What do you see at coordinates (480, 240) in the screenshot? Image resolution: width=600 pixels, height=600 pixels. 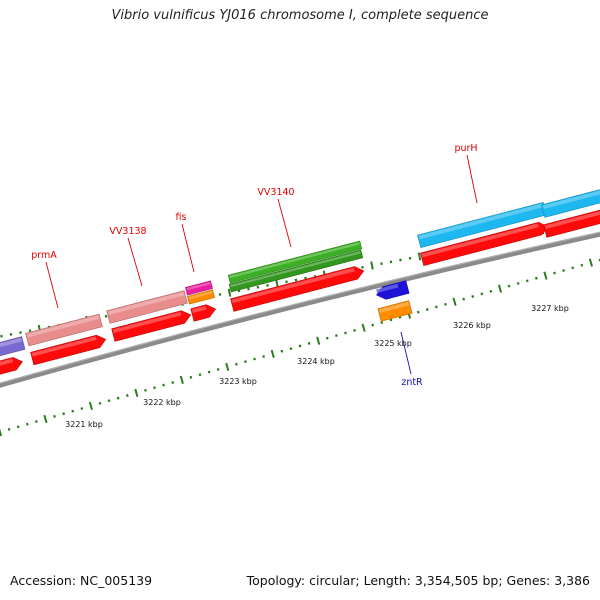 I see `gene-purH-cds-highlight` at bounding box center [480, 240].